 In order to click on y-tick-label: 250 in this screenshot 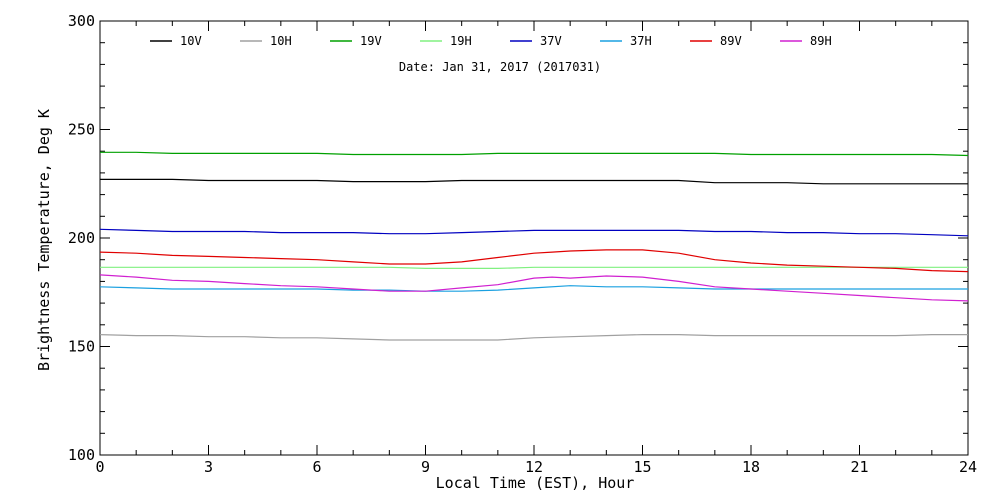, I will do `click(81, 130)`.